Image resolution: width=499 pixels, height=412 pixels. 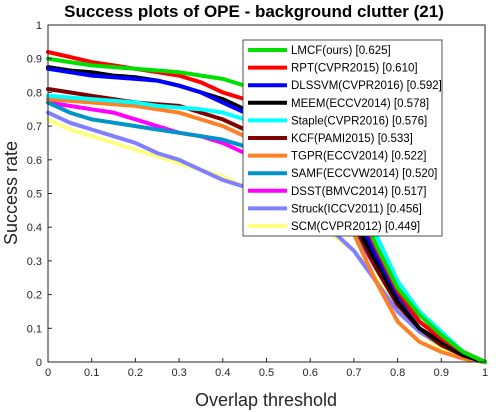 I want to click on legend-entry-label: LMCF(ours) [0.625], so click(x=341, y=51).